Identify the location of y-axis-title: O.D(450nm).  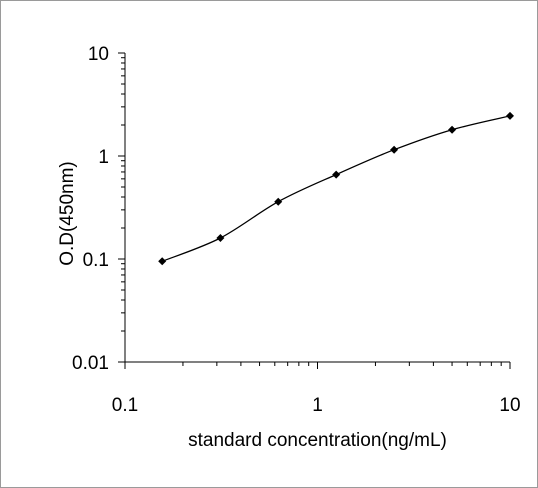
(67, 213).